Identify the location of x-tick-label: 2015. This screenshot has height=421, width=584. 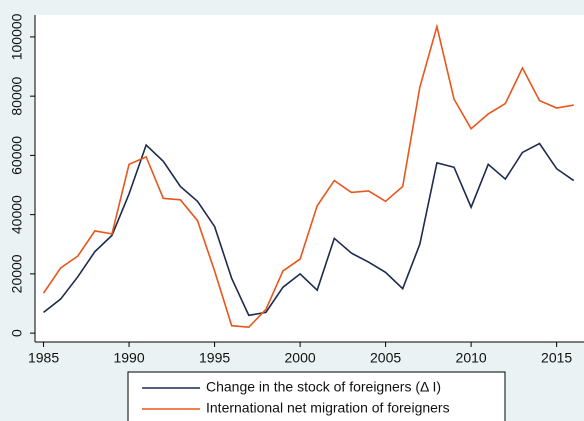
(556, 358).